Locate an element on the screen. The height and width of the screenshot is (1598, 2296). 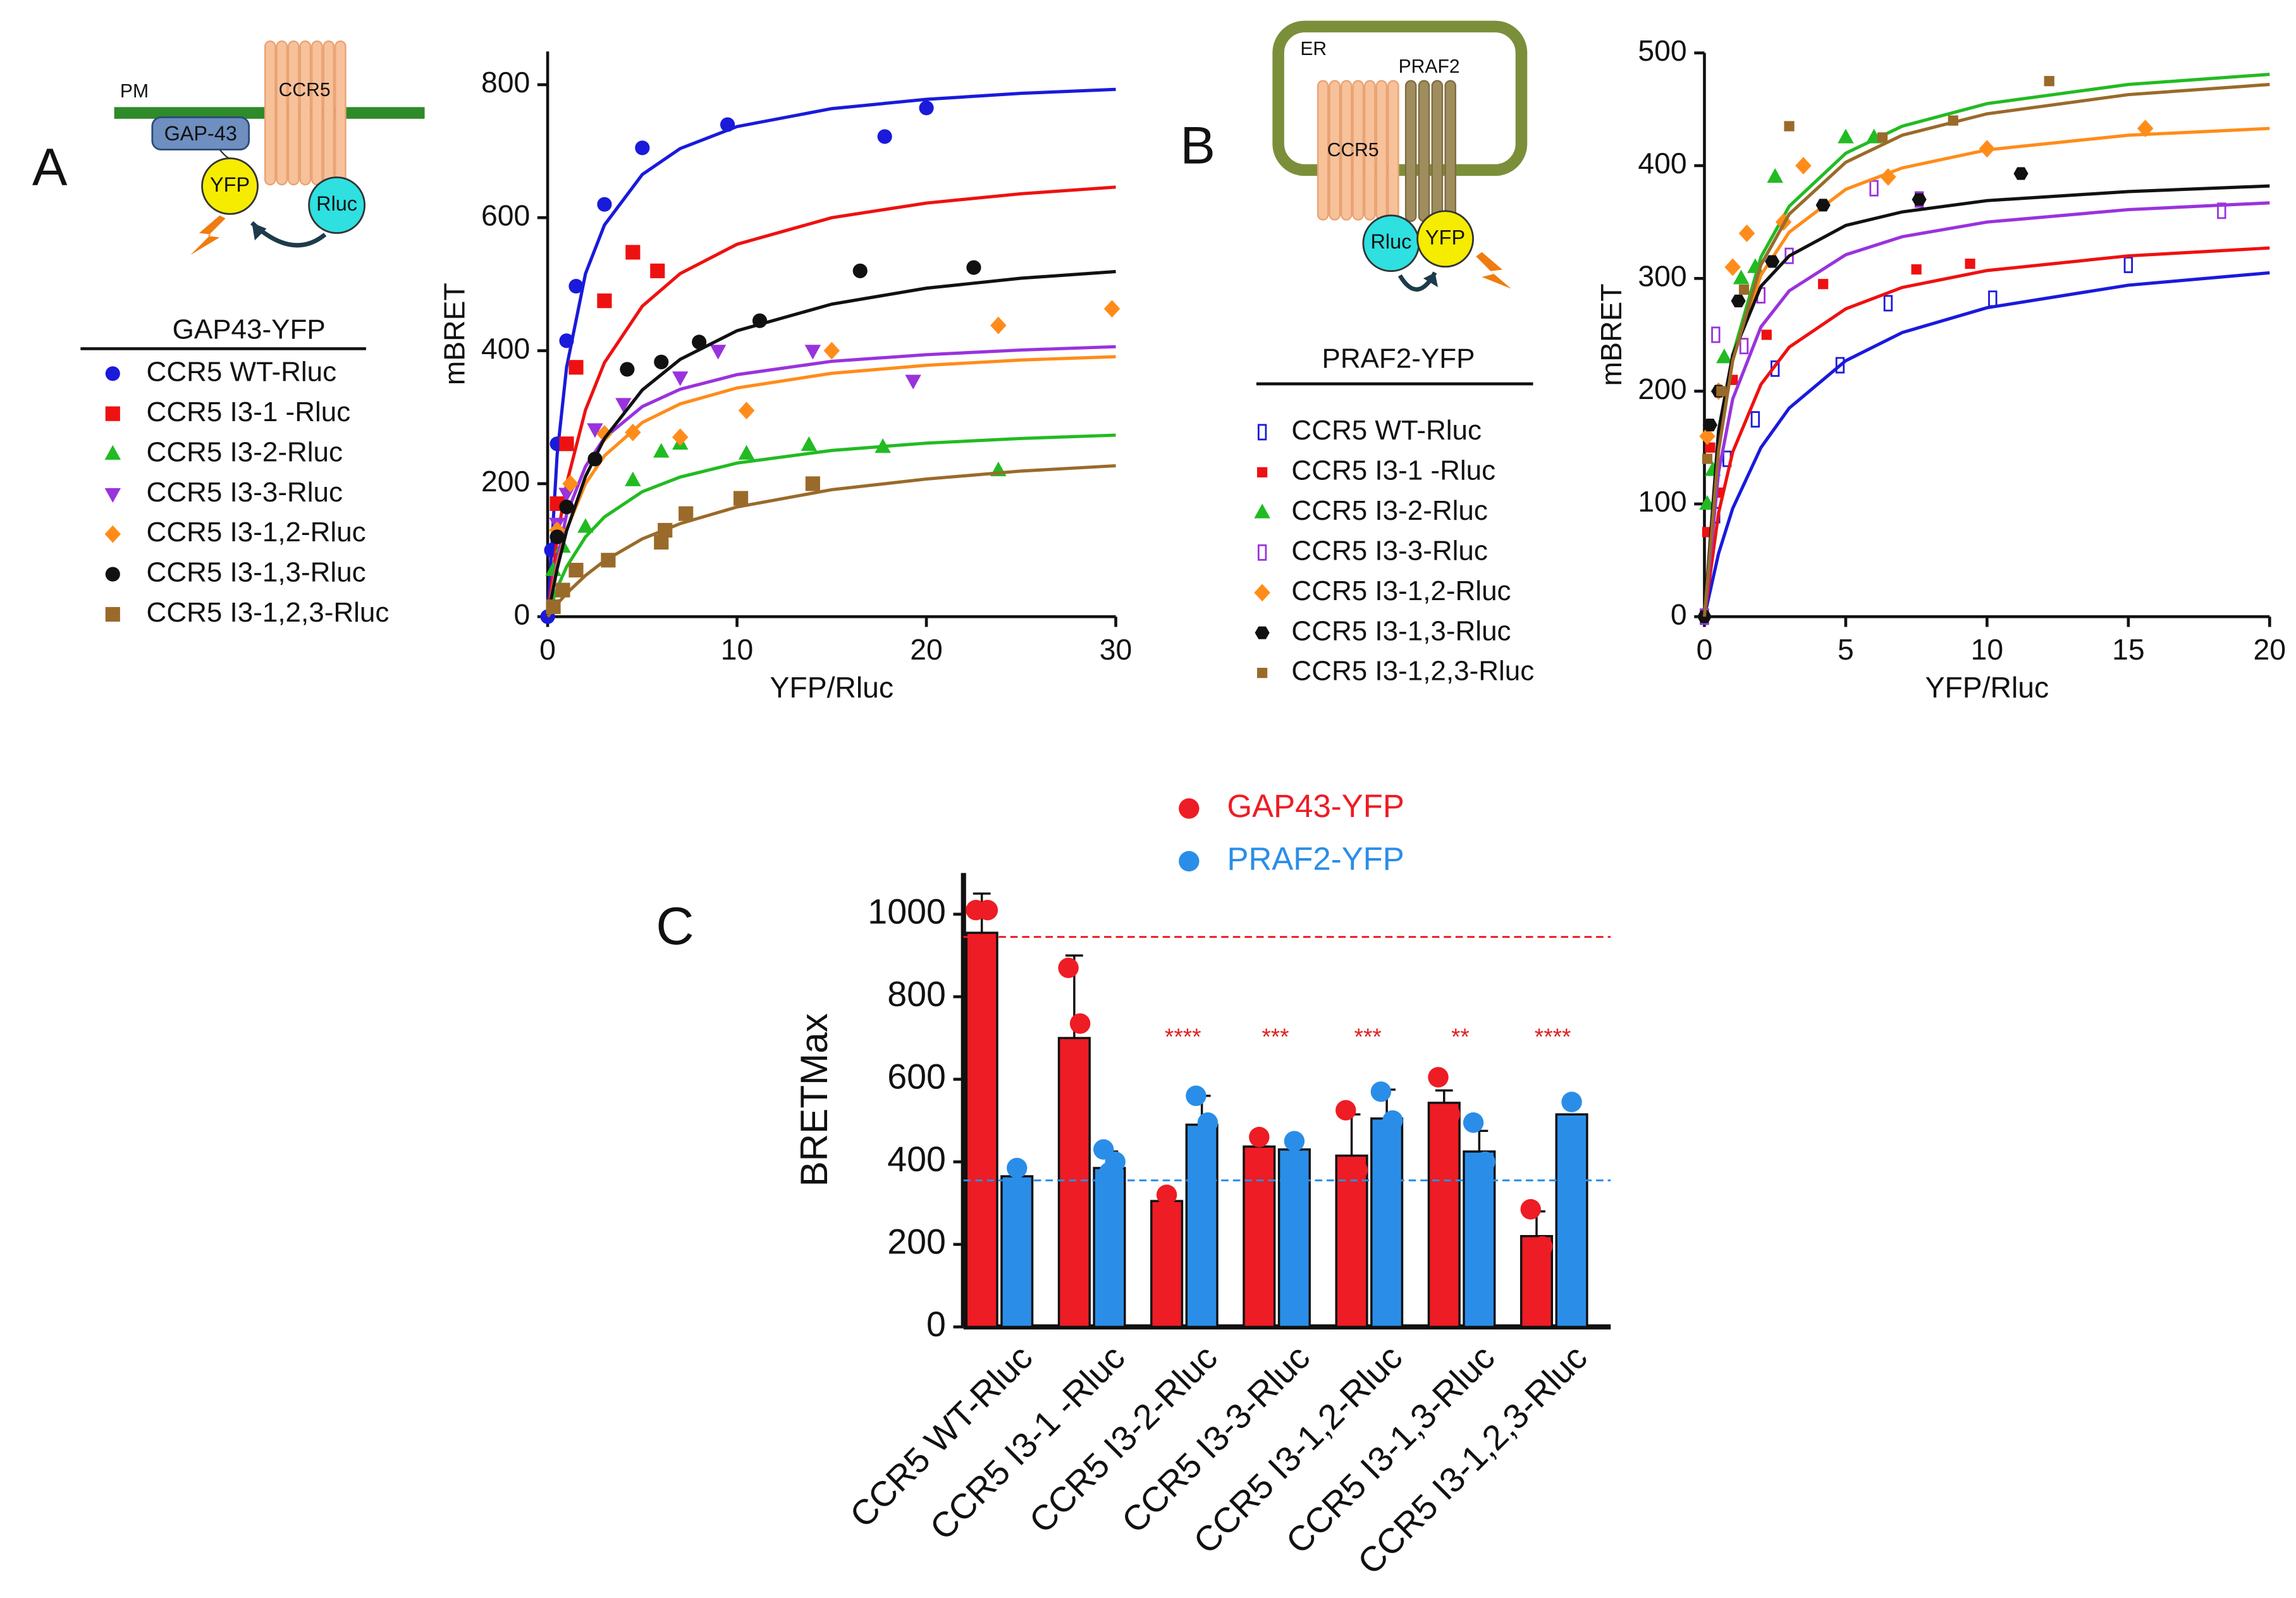
diagram-label: YFP is located at coordinates (230, 184).